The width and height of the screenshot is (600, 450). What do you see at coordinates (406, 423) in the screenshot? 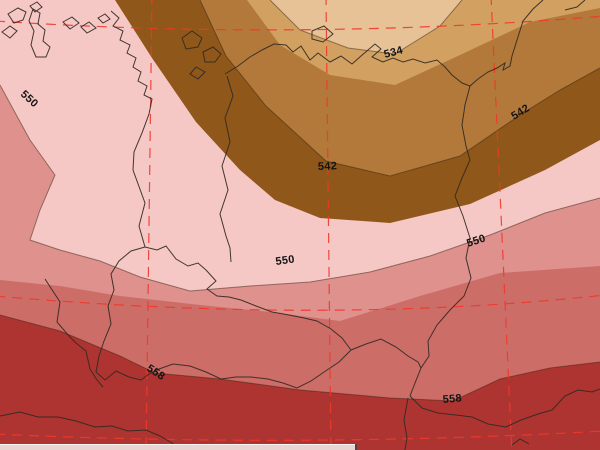
I see `austria-branch-border` at bounding box center [406, 423].